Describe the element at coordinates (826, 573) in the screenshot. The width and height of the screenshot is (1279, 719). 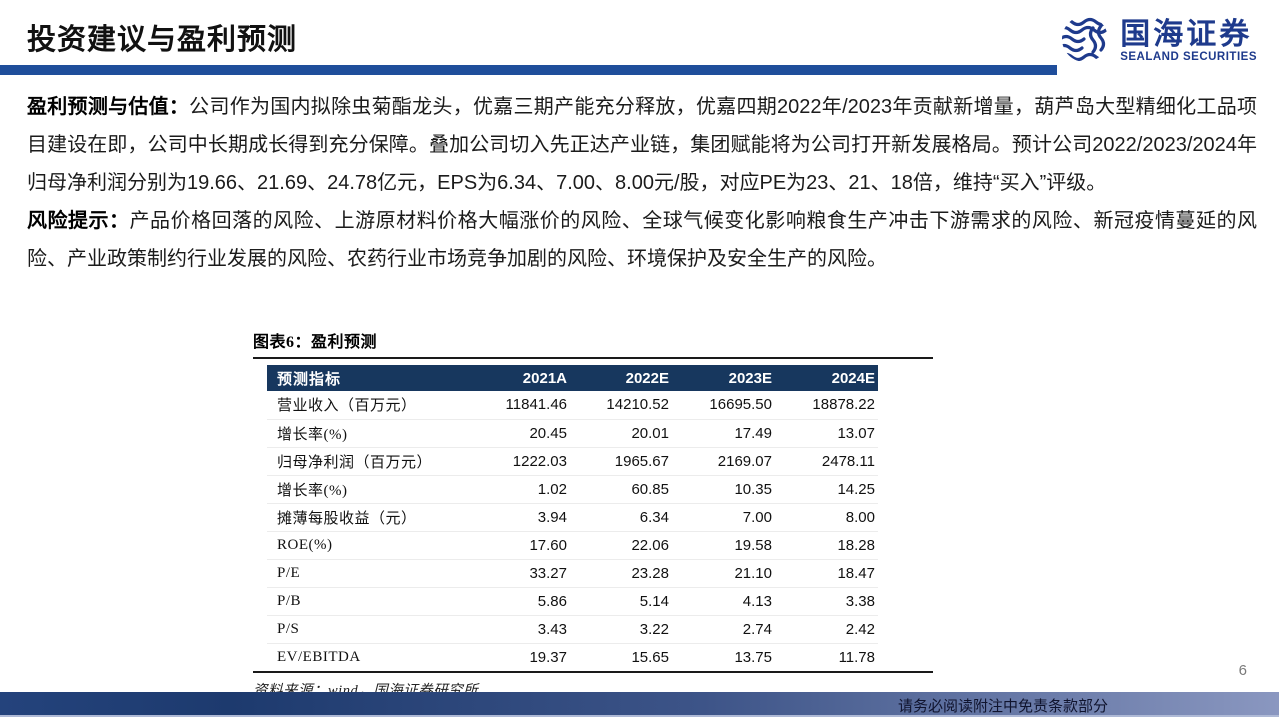
I see `row-value: 18.47` at that location.